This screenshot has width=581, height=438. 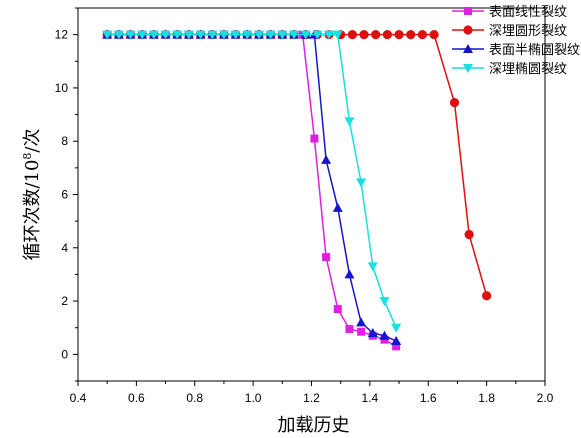 What do you see at coordinates (534, 50) in the screenshot?
I see `legend-label: 表面半椭圆裂纹` at bounding box center [534, 50].